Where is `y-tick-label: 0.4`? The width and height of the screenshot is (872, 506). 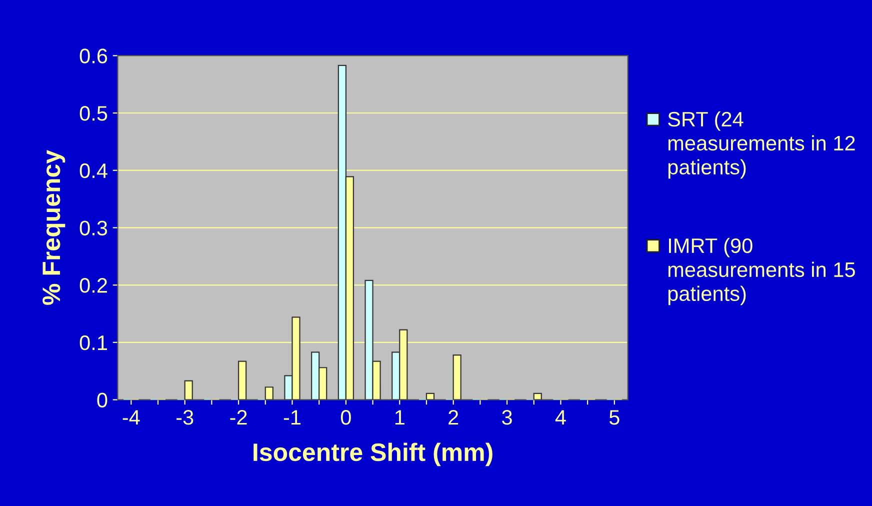 y-tick-label: 0.4 is located at coordinates (94, 170).